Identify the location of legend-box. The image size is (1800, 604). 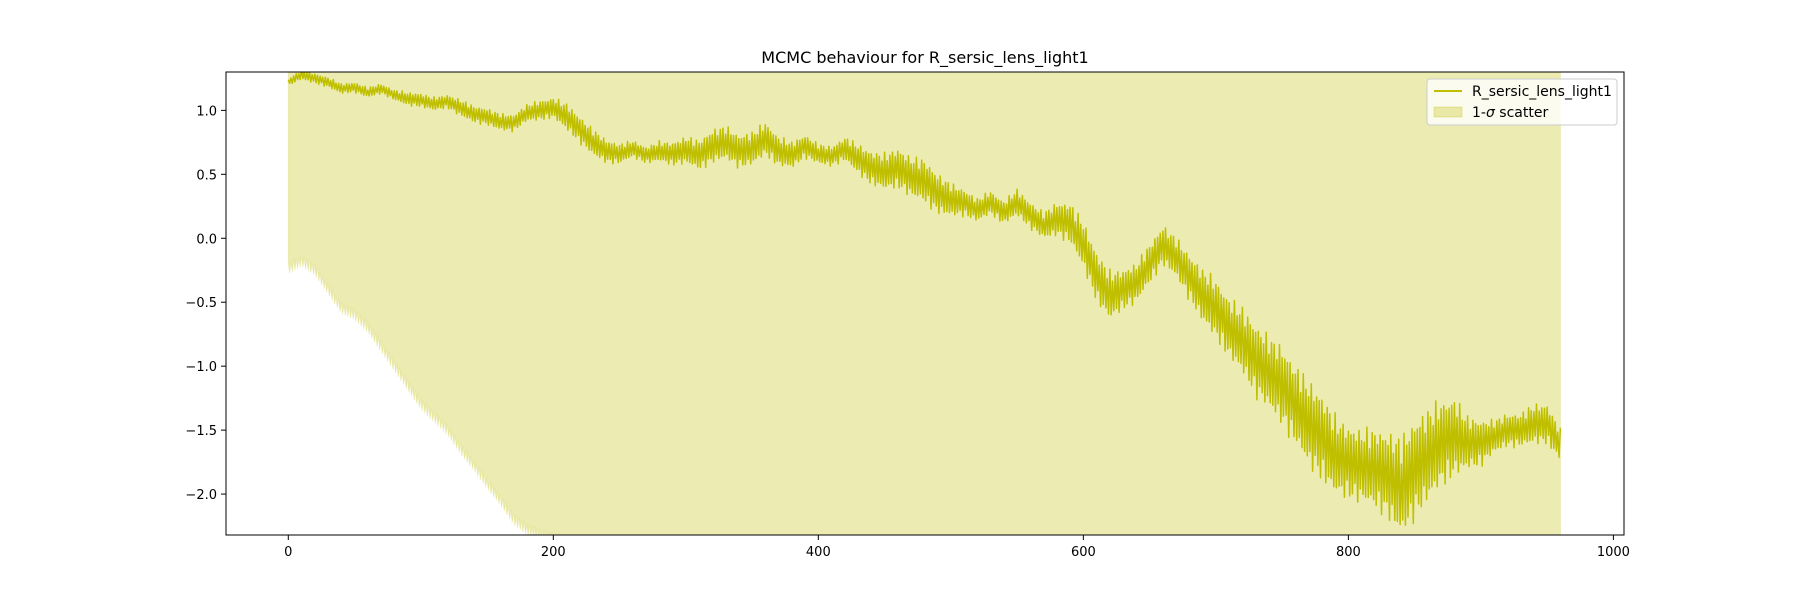
(1522, 102).